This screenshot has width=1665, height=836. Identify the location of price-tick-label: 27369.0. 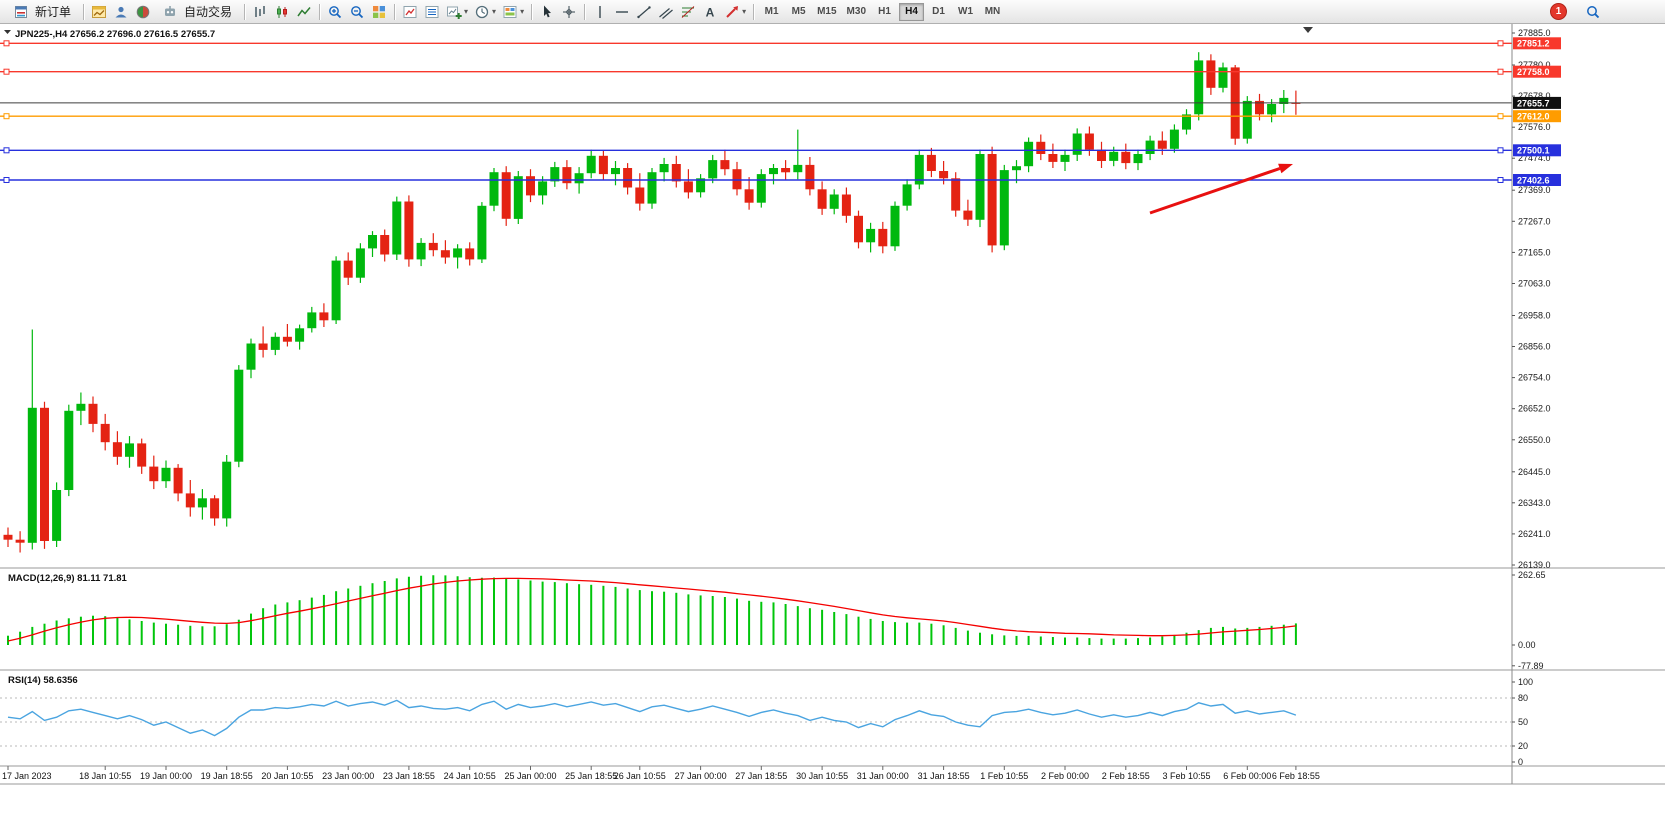
(1534, 190).